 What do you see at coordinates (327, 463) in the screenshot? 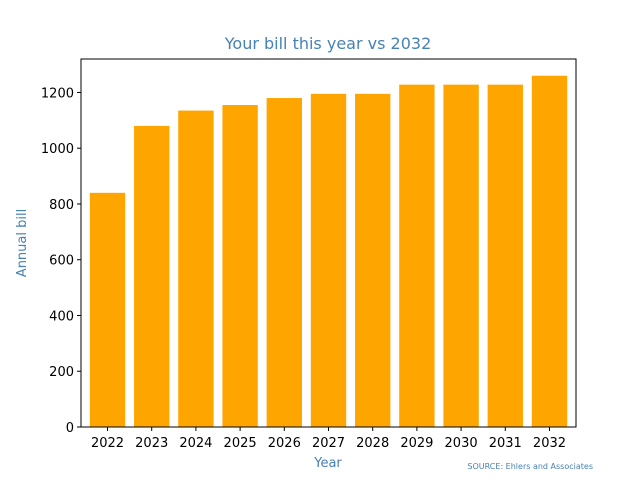
I see `x-axis-label: Year` at bounding box center [327, 463].